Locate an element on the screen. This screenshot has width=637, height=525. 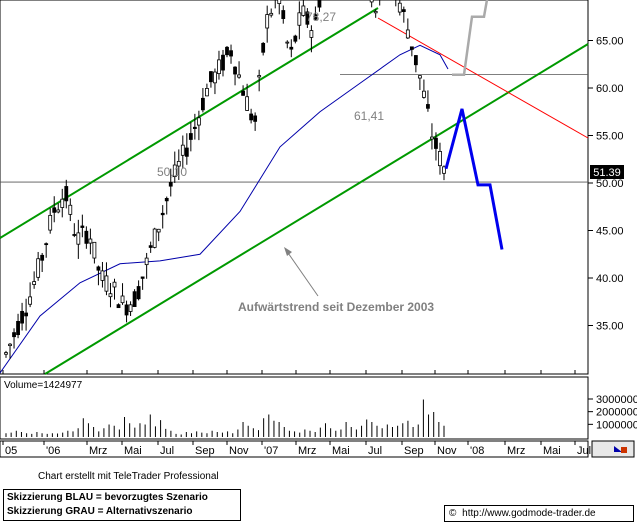
legend-grey-scenario: Skizzierung GRAU = Alternativszenario is located at coordinates (100, 511).